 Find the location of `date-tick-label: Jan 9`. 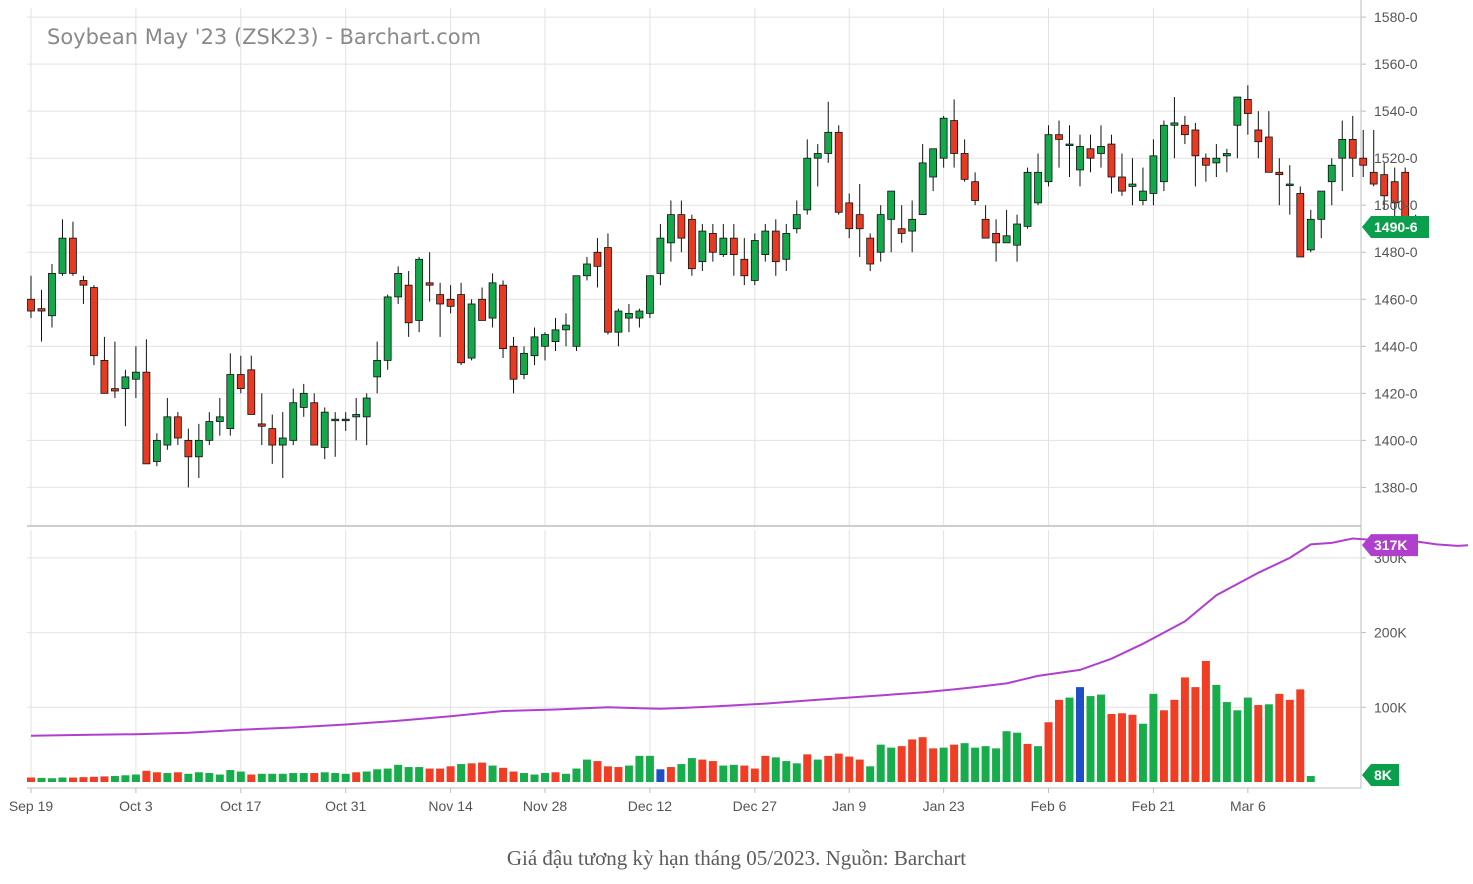

date-tick-label: Jan 9 is located at coordinates (849, 806).